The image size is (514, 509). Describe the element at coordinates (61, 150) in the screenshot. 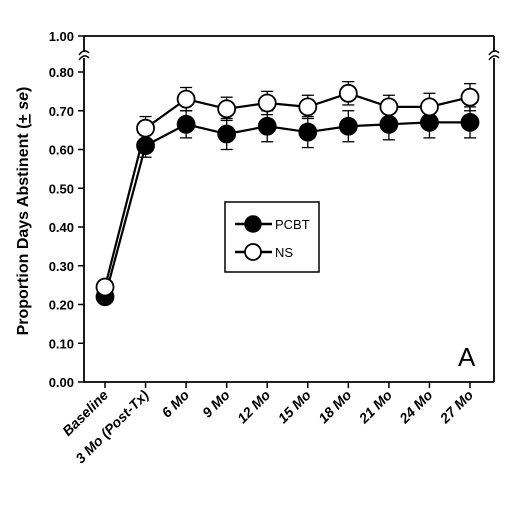

I see `y-tick-label: 0.60` at that location.